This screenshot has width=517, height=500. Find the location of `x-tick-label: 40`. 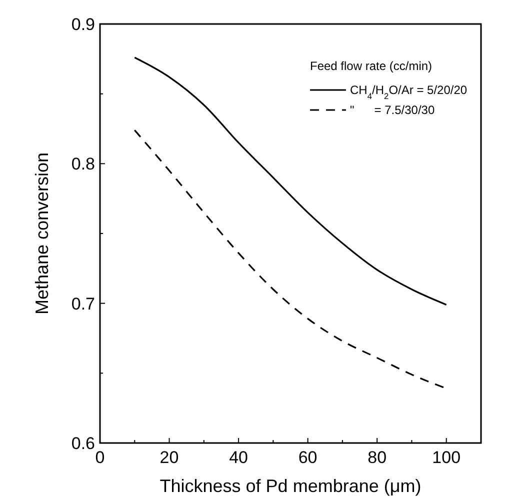

x-tick-label: 40 is located at coordinates (238, 457).